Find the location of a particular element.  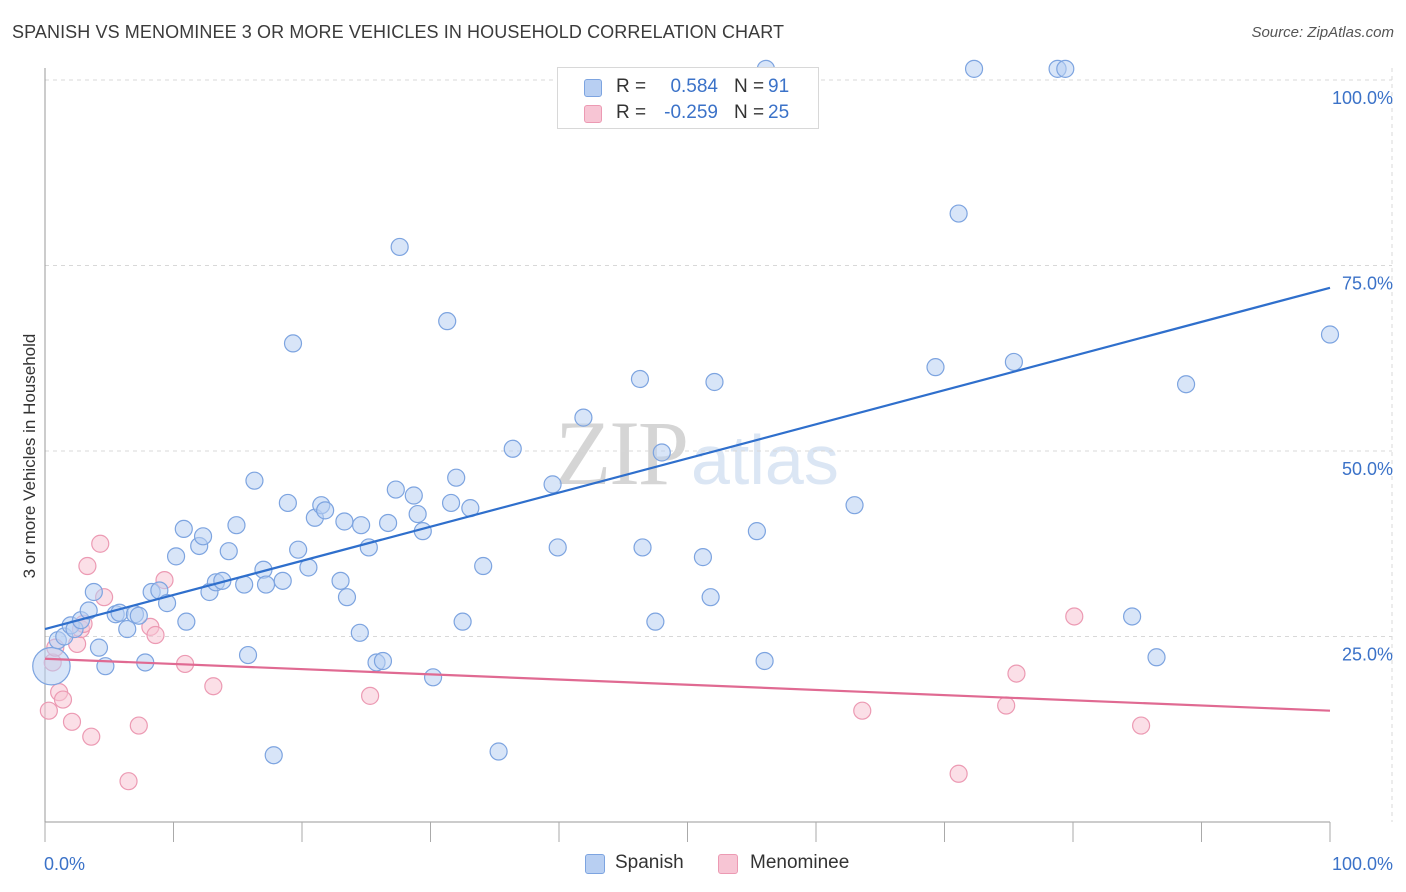

legend-menominee-label: Menominee is located at coordinates (800, 862).